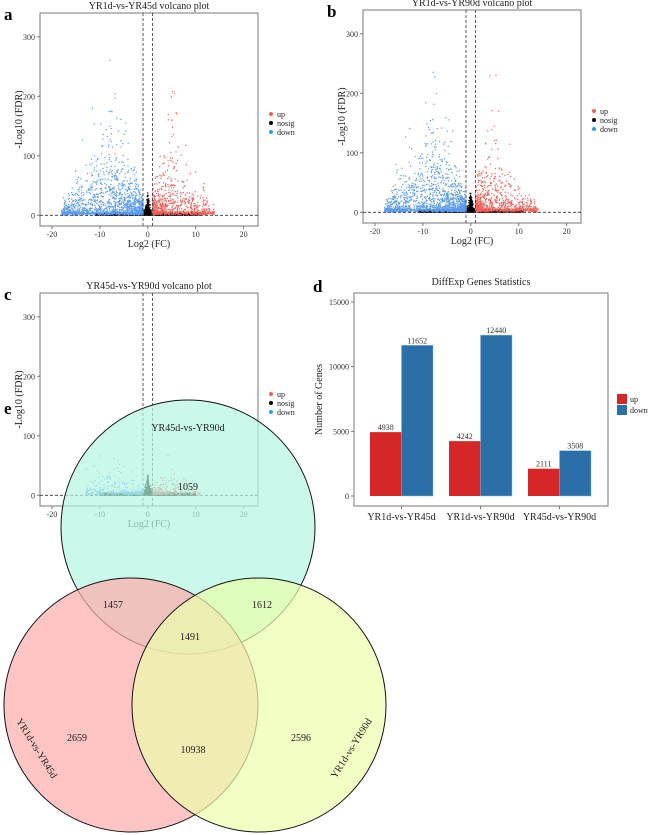 This screenshot has height=835, width=651. I want to click on point-nosig, so click(147, 213).